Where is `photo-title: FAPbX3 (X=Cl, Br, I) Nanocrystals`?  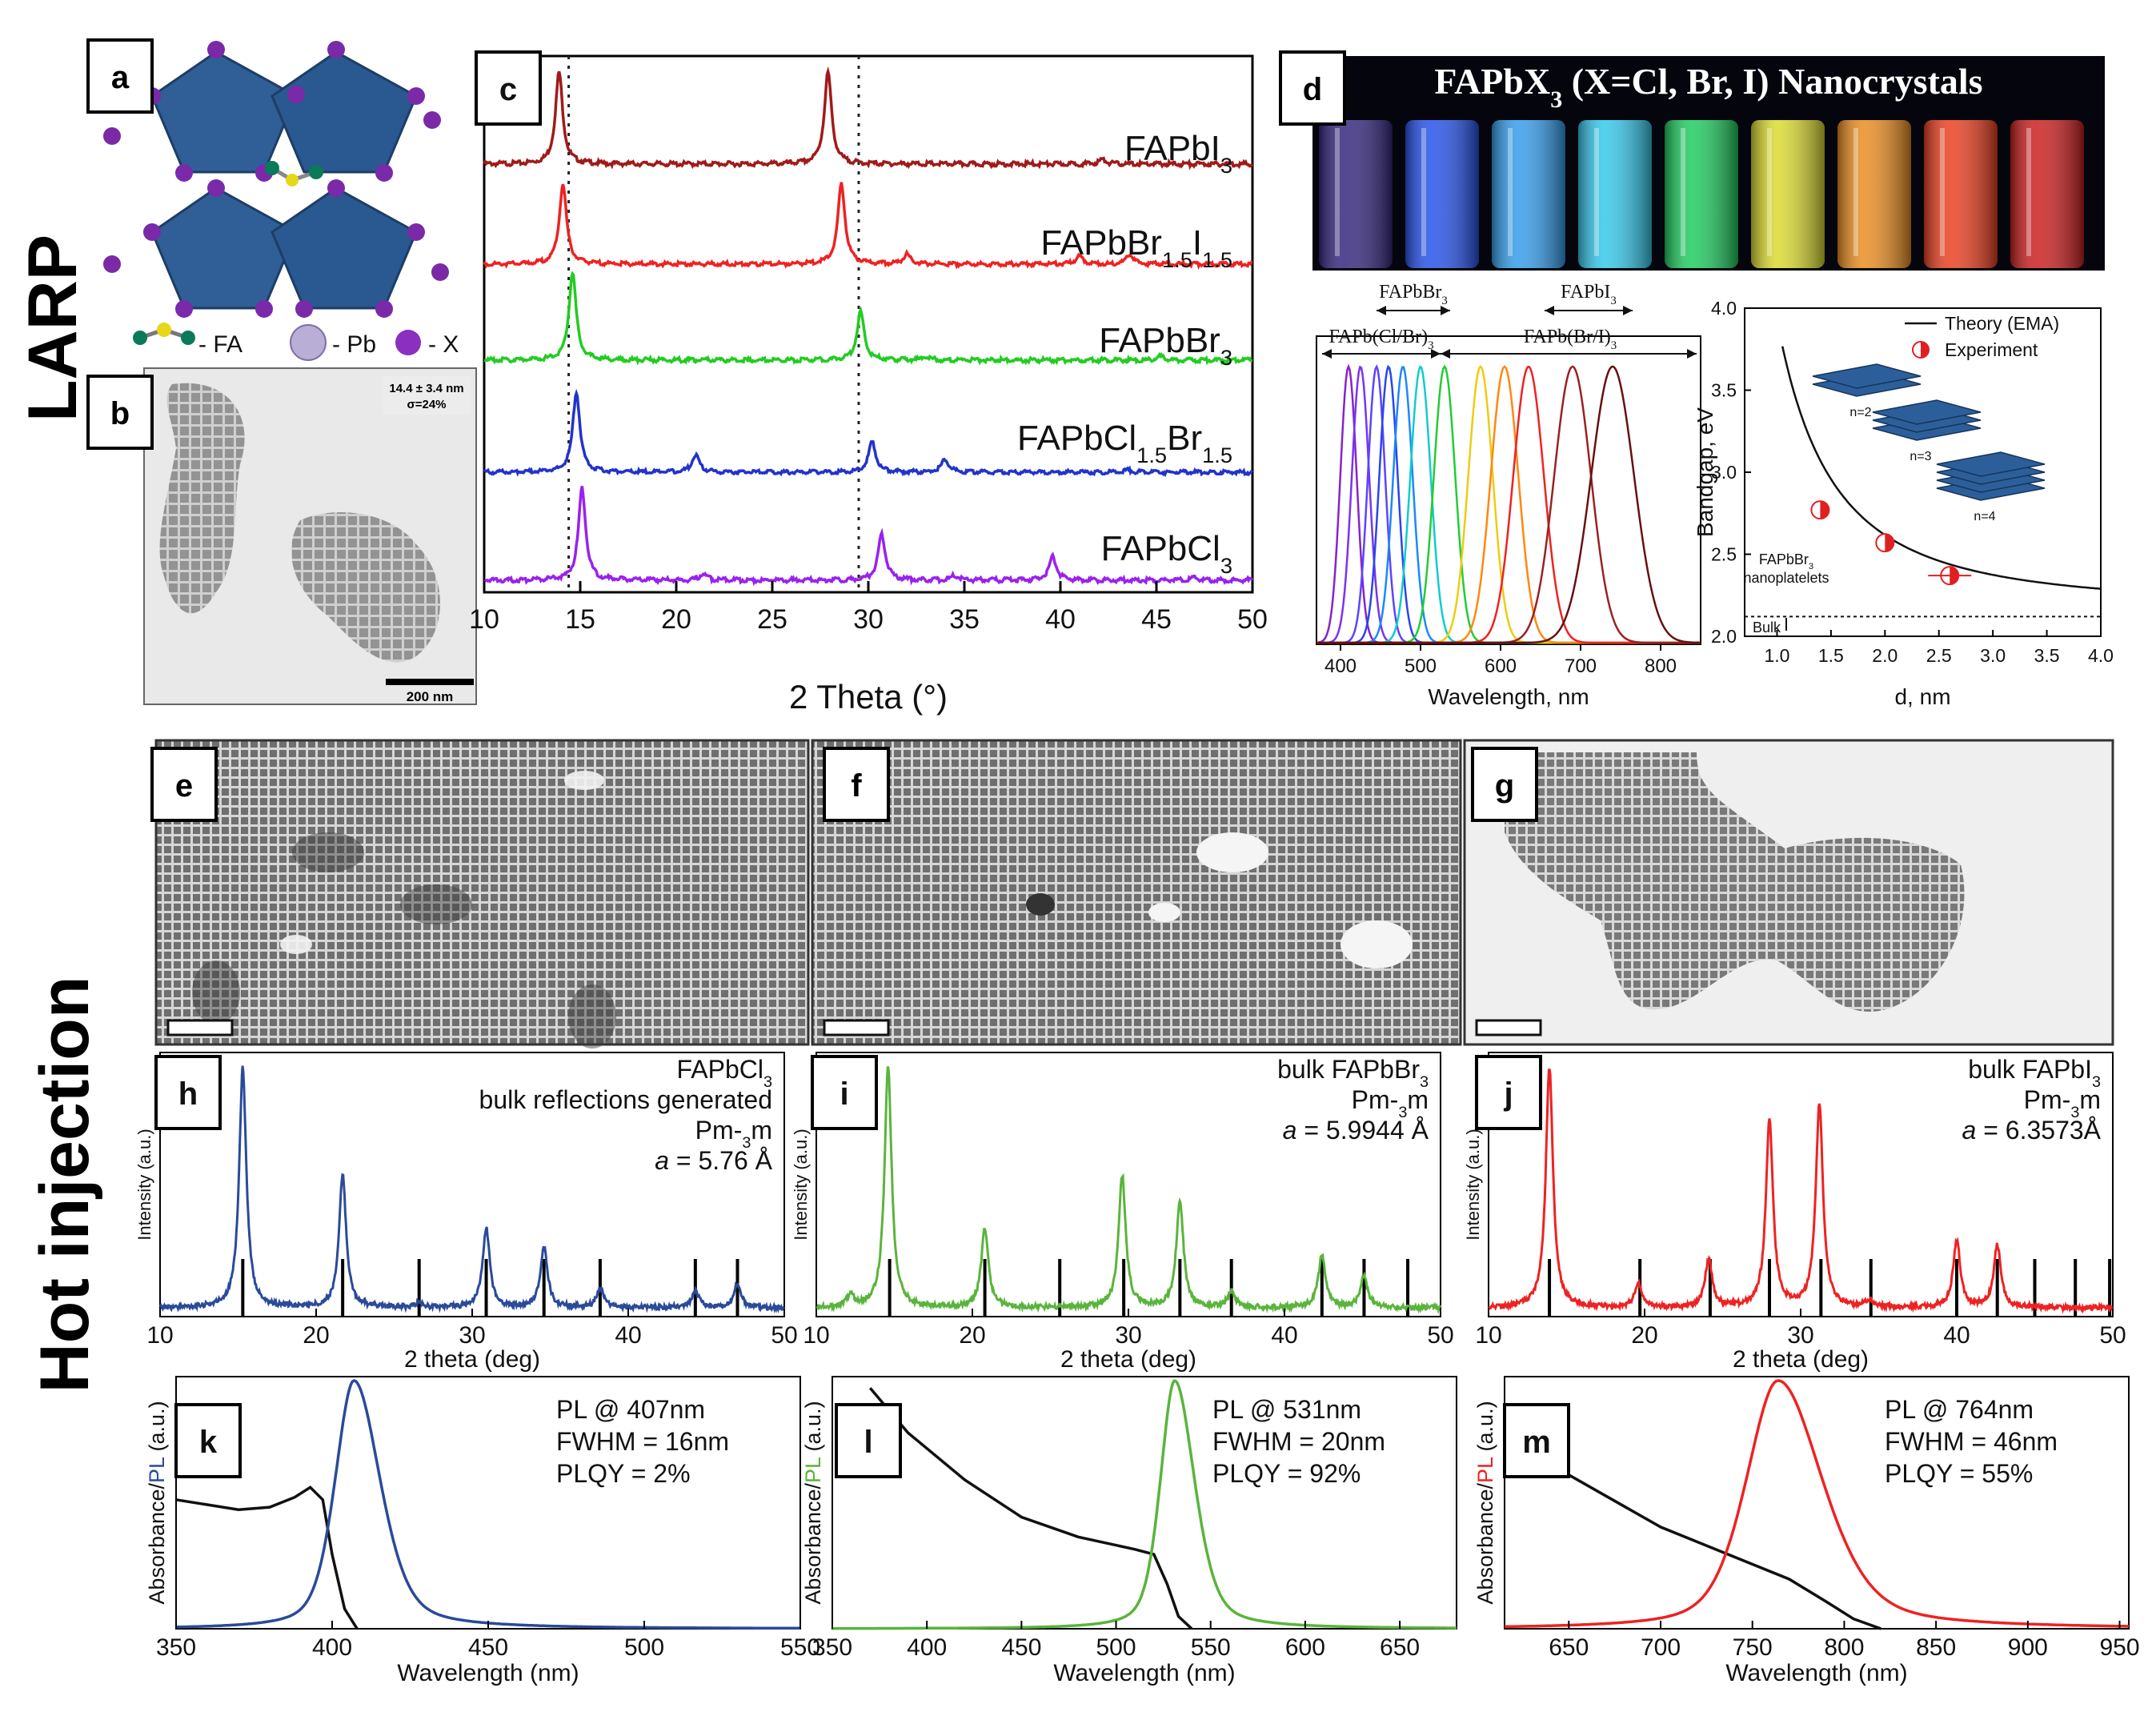
photo-title: FAPbX3 (X=Cl, Br, I) Nanocrystals is located at coordinates (1708, 87).